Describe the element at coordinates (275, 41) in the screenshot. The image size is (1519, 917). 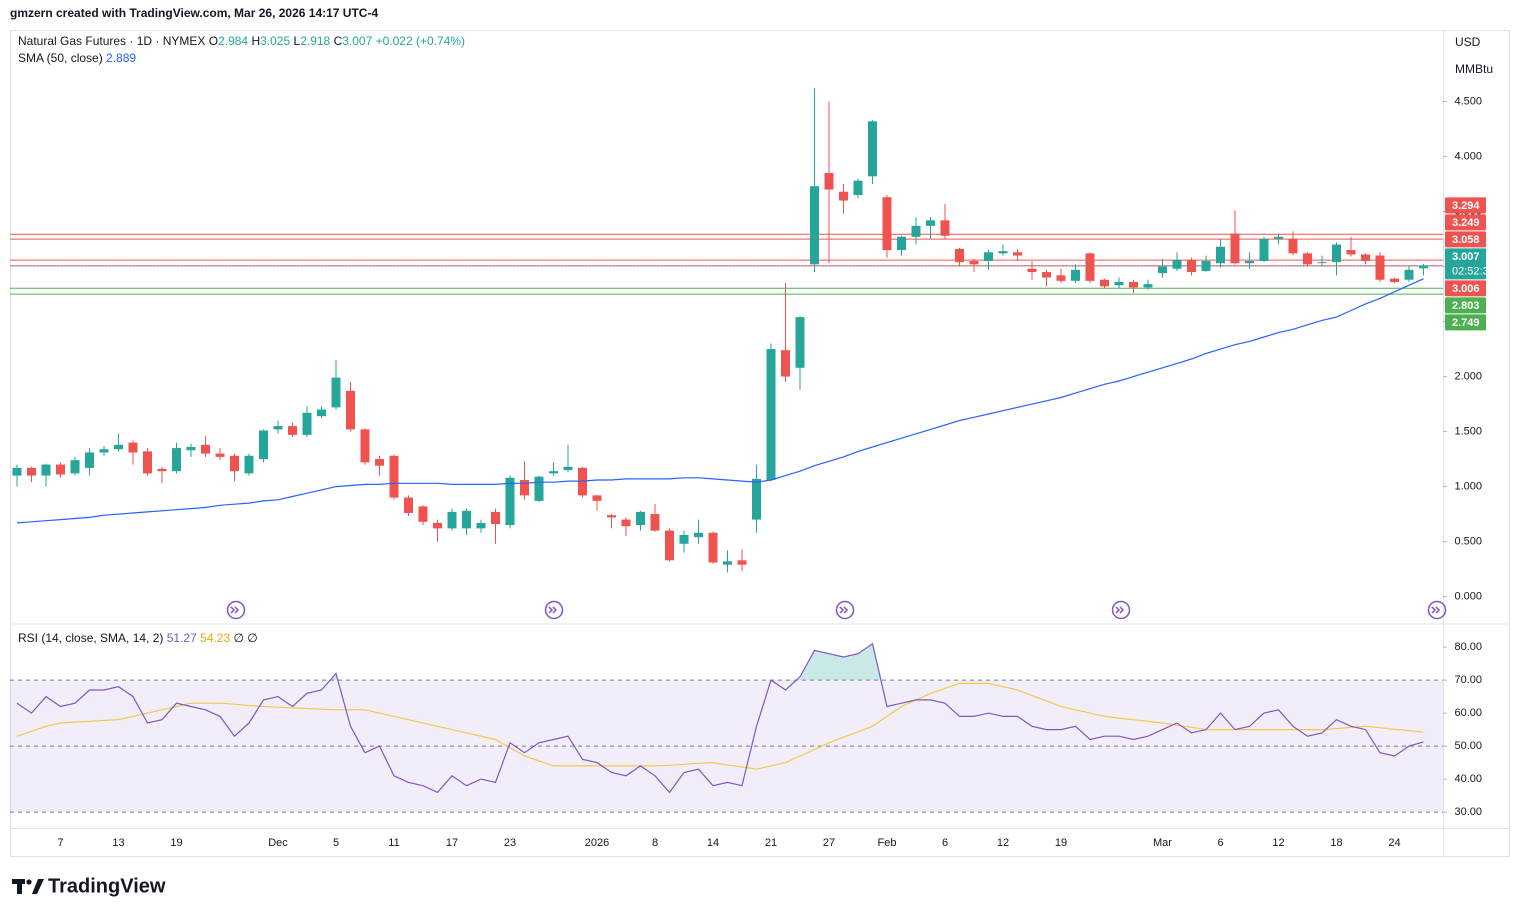
I see `ohlc-value: 3.025` at that location.